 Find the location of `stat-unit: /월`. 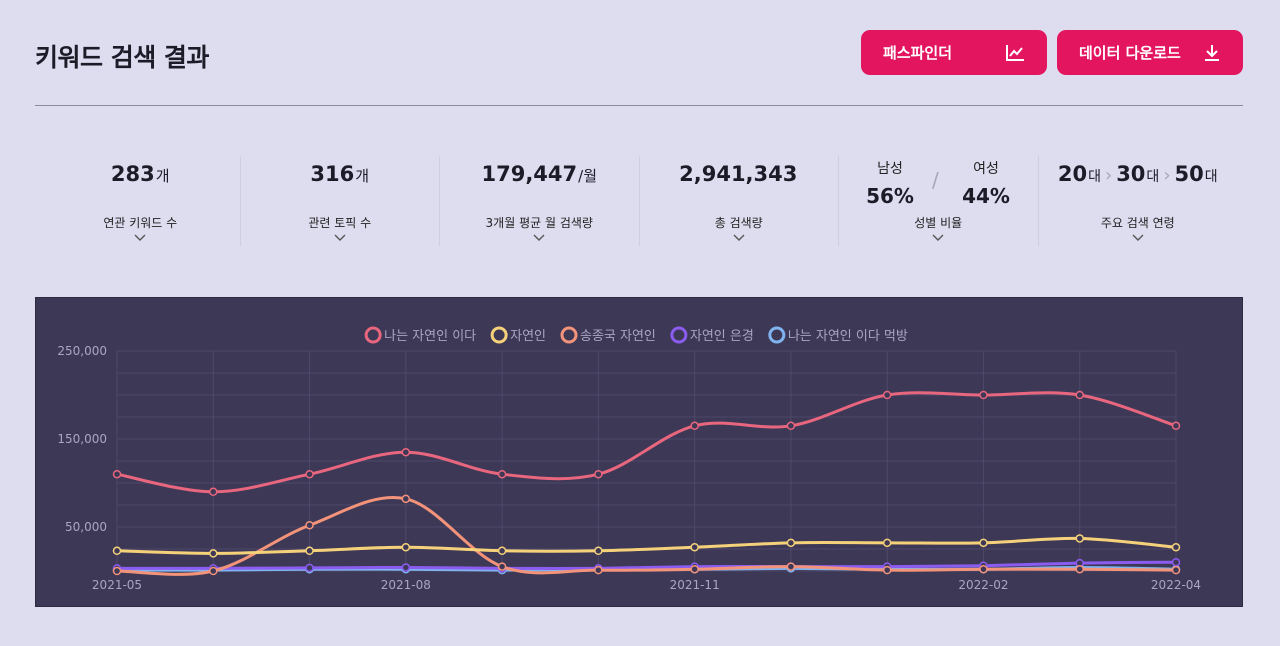

stat-unit: /월 is located at coordinates (587, 176).